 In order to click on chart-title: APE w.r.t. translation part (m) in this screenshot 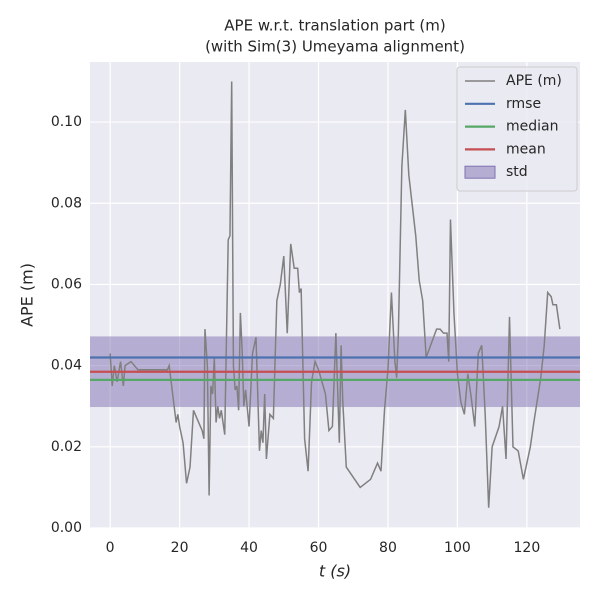, I will do `click(334, 26)`.